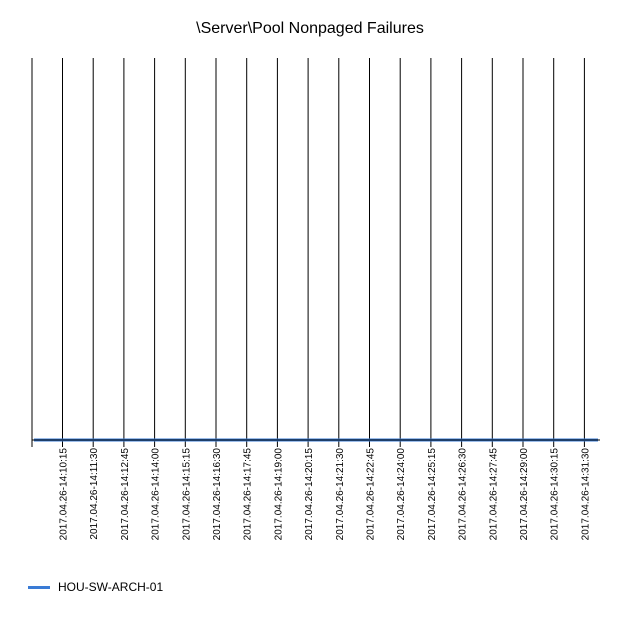 Image resolution: width=620 pixels, height=620 pixels. Describe the element at coordinates (493, 494) in the screenshot. I see `x-tick-label: 2017.04.26-14:27:45` at that location.